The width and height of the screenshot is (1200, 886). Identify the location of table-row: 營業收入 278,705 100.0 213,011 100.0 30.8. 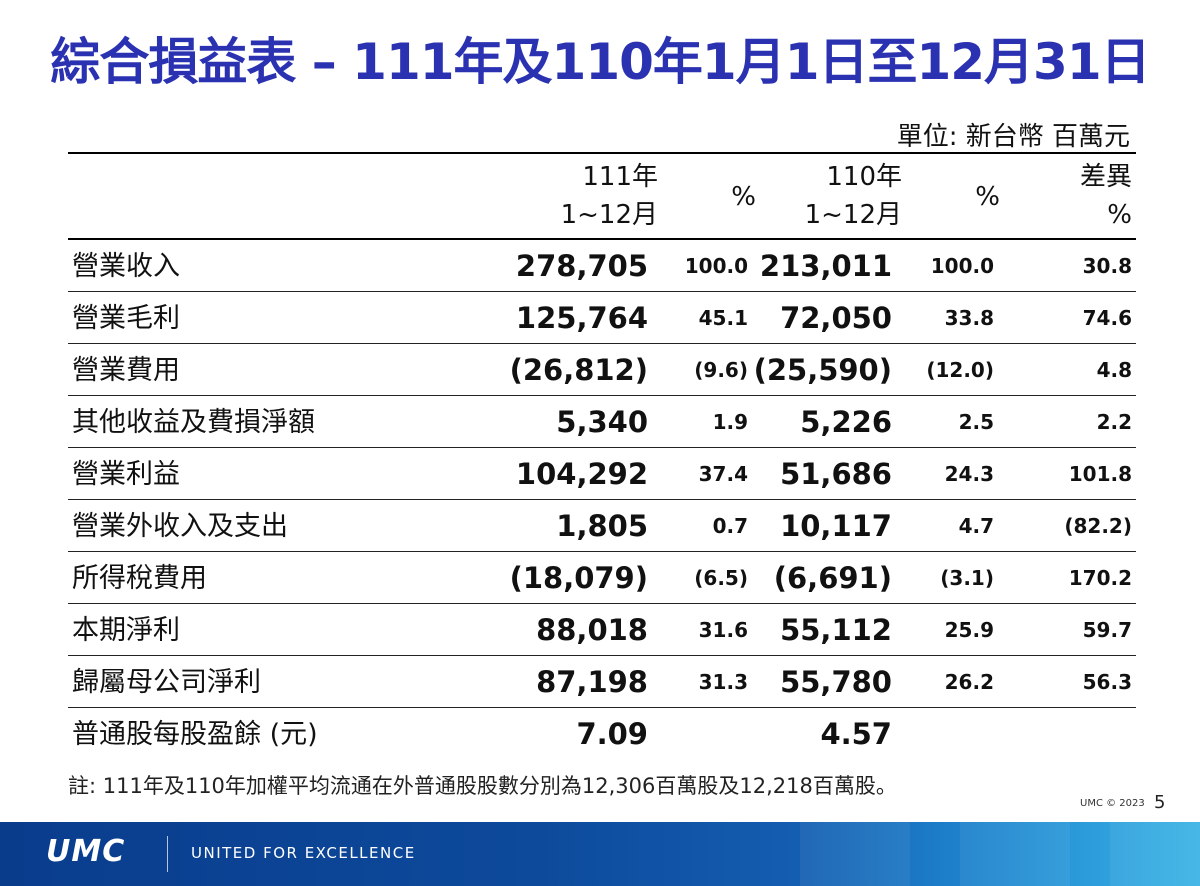
(602, 266).